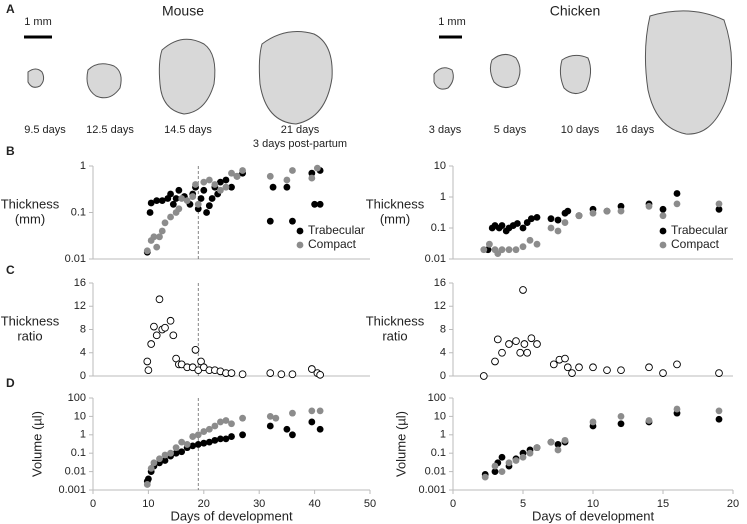  What do you see at coordinates (80, 306) in the screenshot?
I see `y-tick-label: 12` at bounding box center [80, 306].